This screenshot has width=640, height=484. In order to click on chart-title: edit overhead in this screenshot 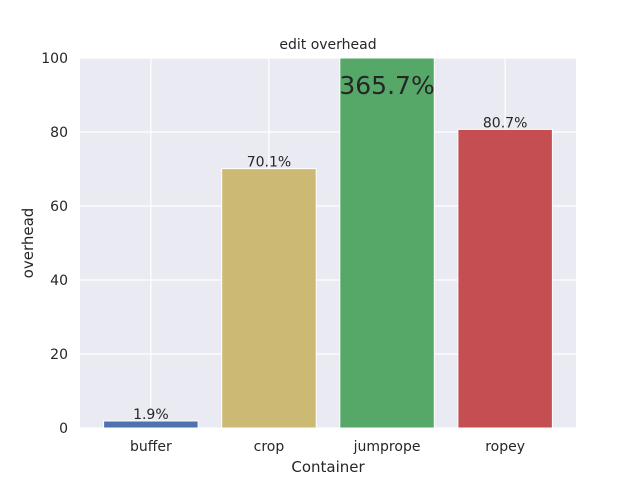, I will do `click(327, 45)`.